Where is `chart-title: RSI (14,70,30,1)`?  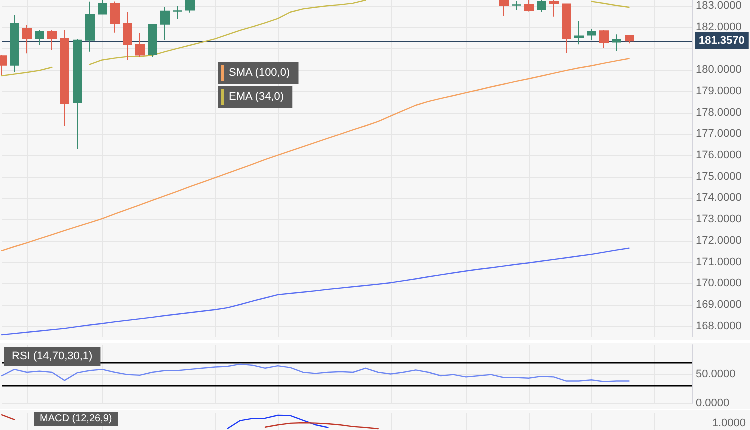 chart-title: RSI (14,70,30,1) is located at coordinates (52, 356).